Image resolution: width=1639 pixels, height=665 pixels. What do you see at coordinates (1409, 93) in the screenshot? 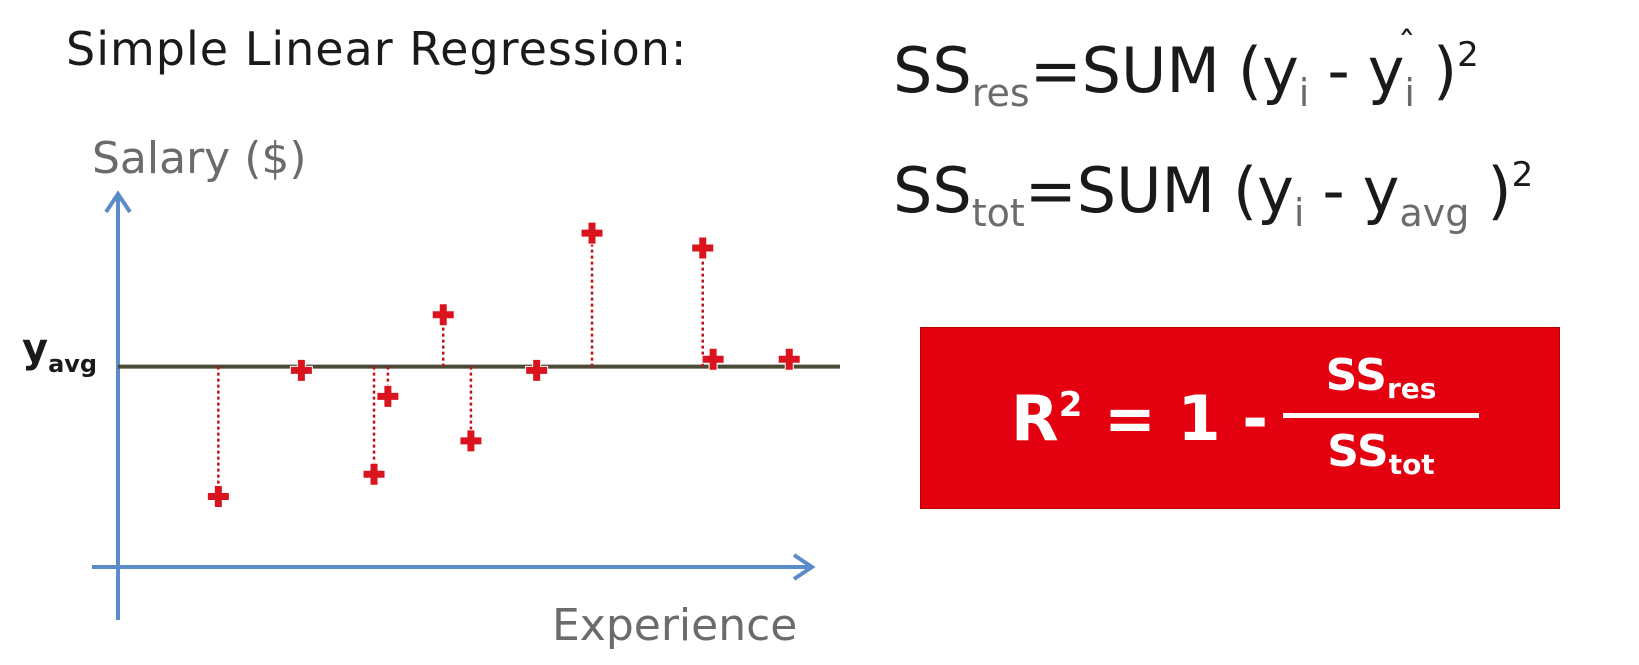
I see `ss-res-i2: i` at bounding box center [1409, 93].